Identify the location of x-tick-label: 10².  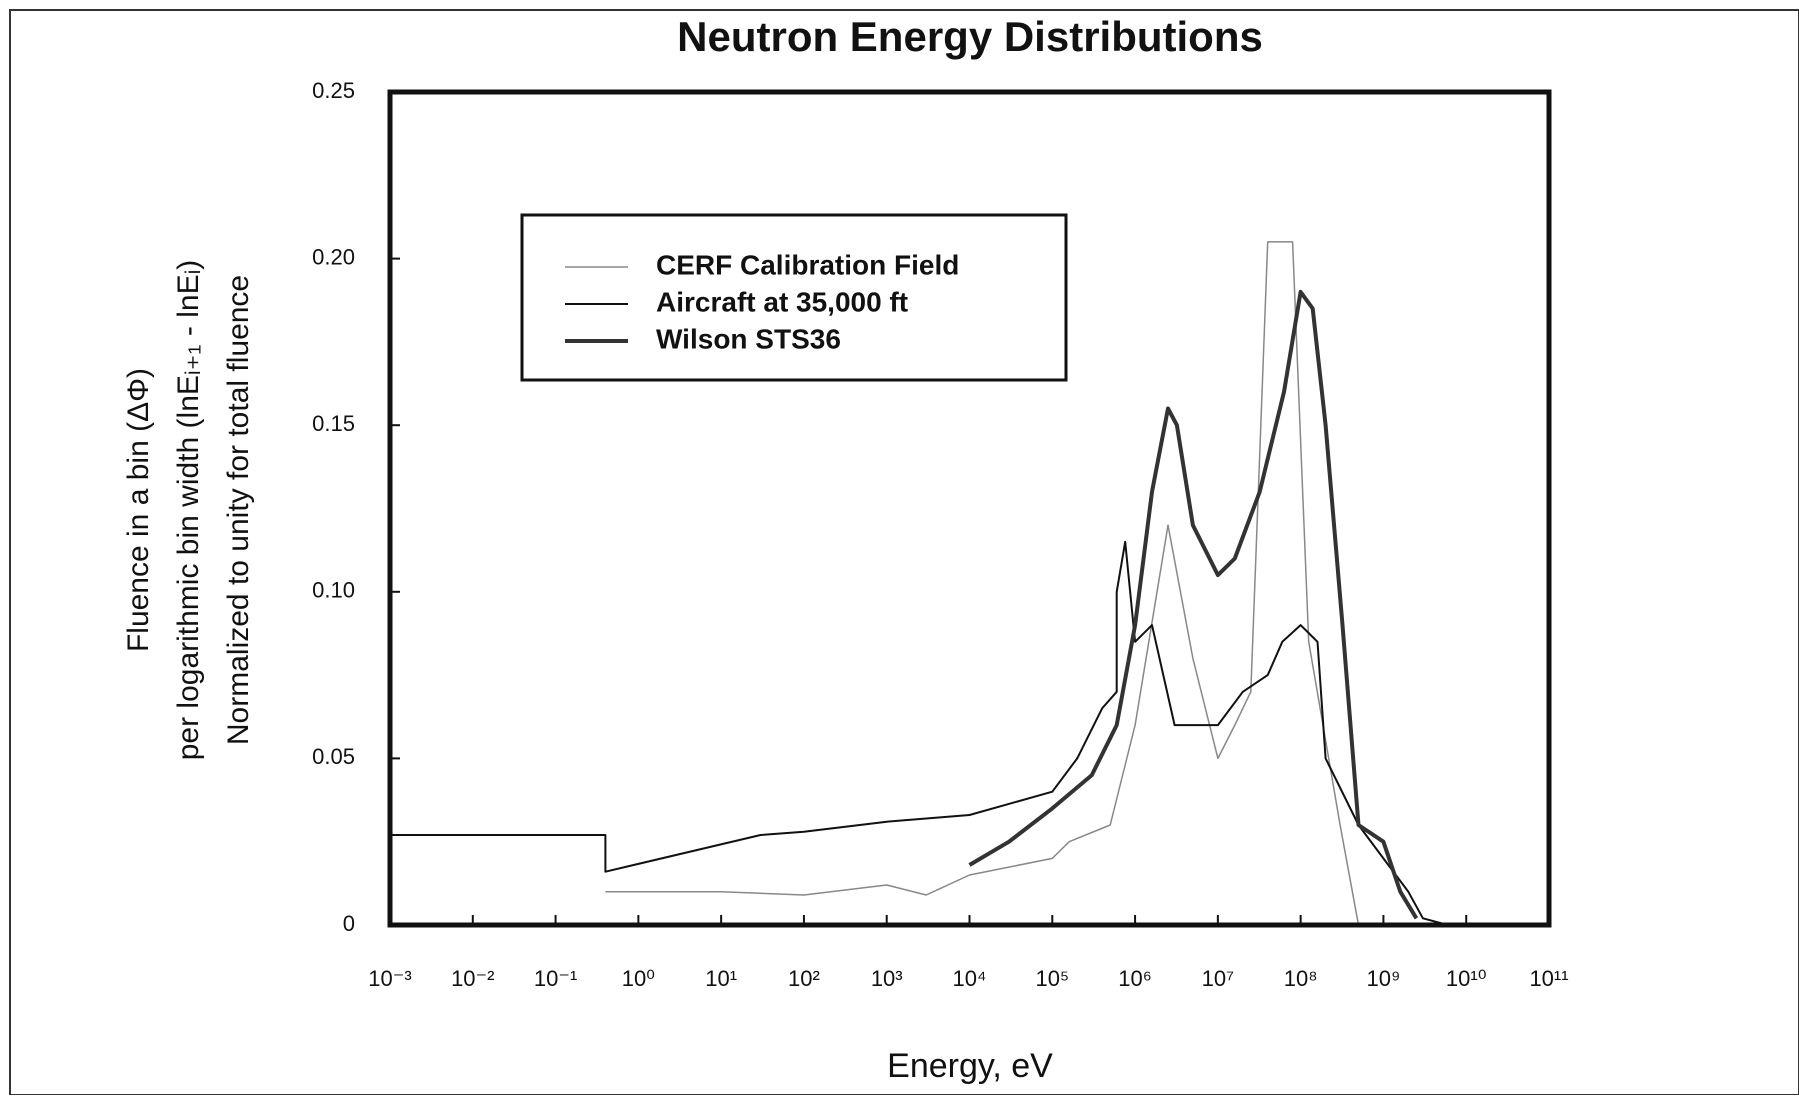
(804, 978).